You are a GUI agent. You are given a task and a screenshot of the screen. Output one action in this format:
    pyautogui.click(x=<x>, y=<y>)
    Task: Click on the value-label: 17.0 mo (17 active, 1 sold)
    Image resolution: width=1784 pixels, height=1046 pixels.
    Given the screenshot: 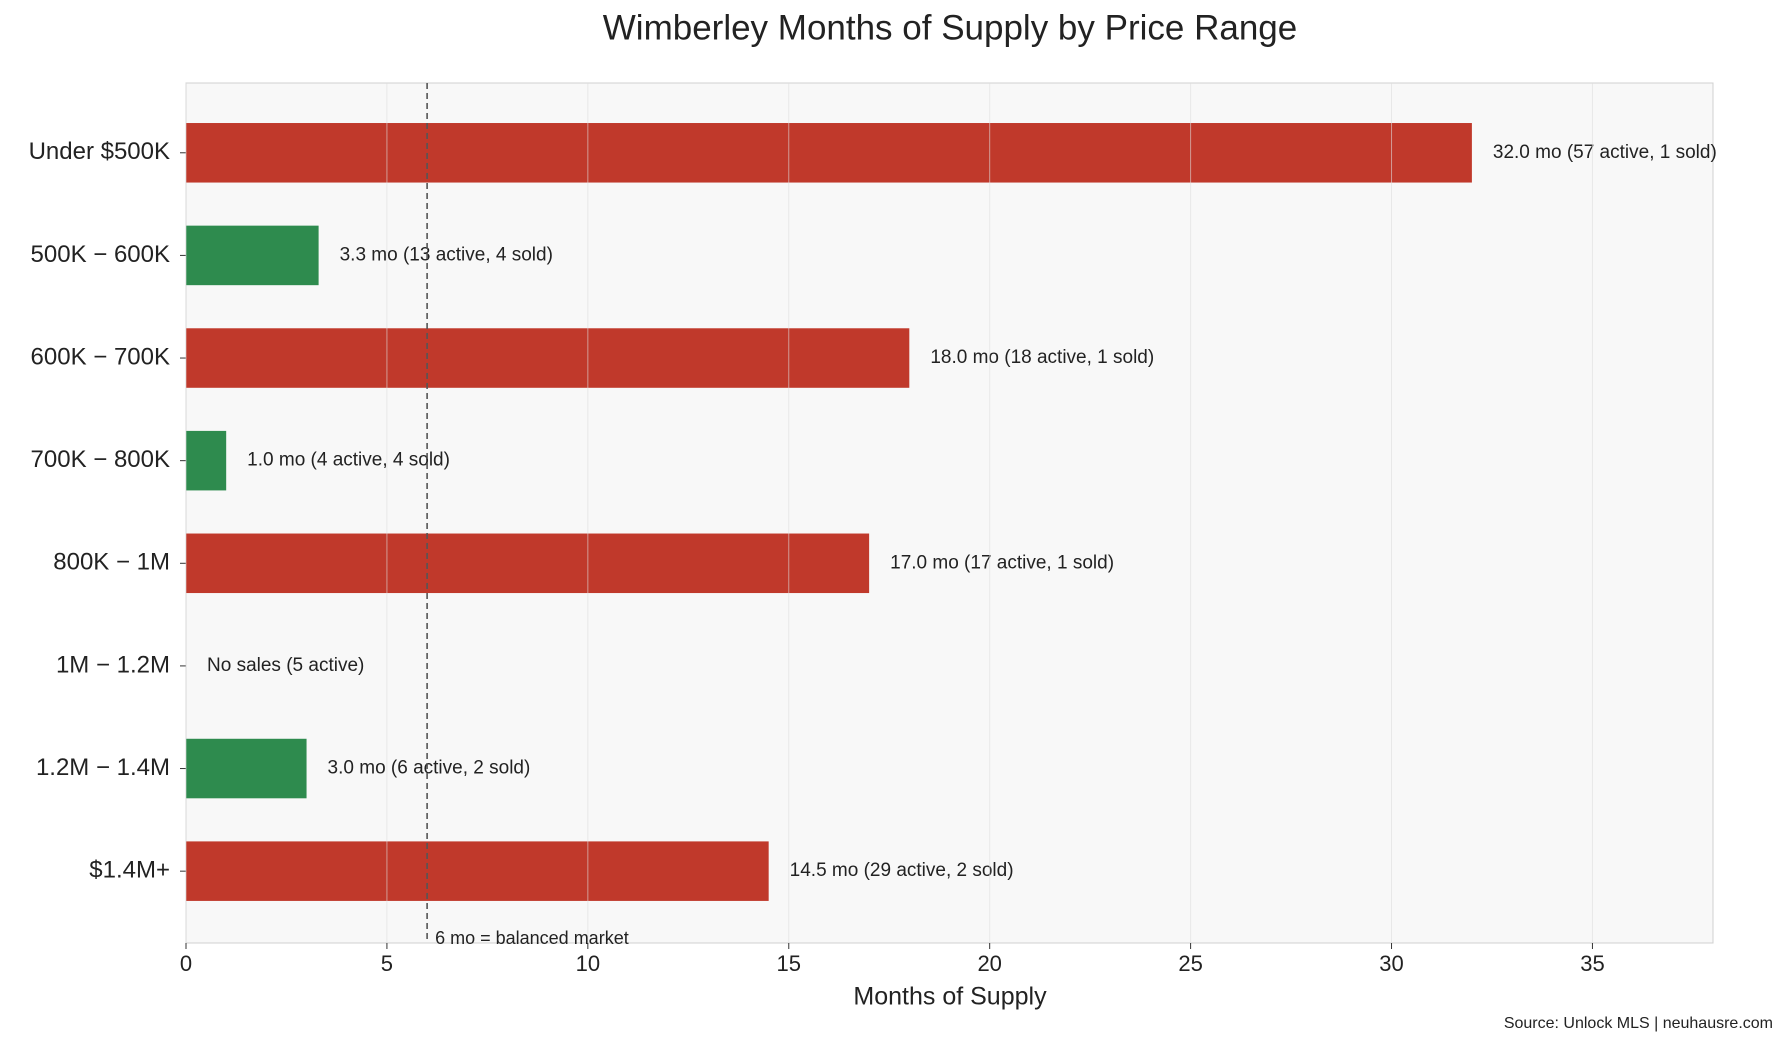 What is the action you would take?
    pyautogui.click(x=1002, y=562)
    